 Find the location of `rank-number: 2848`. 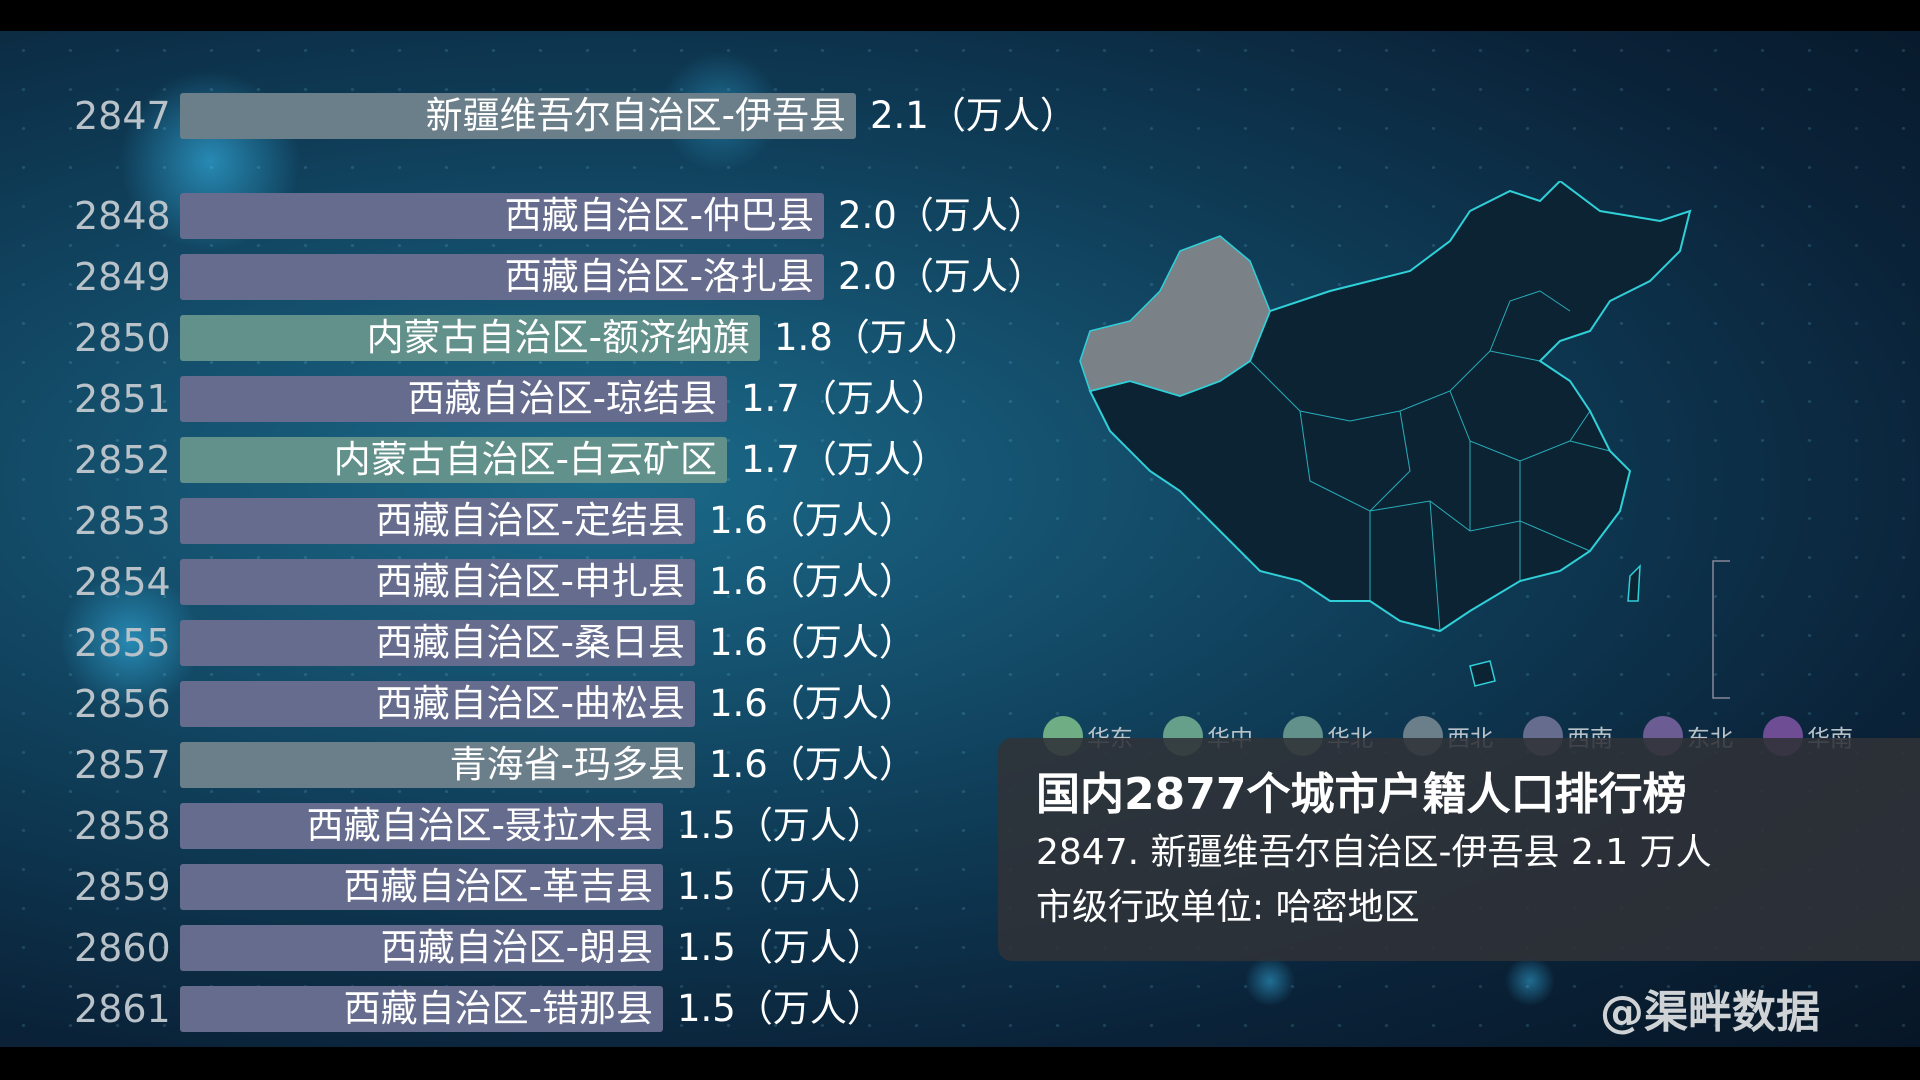

rank-number: 2848 is located at coordinates (122, 216).